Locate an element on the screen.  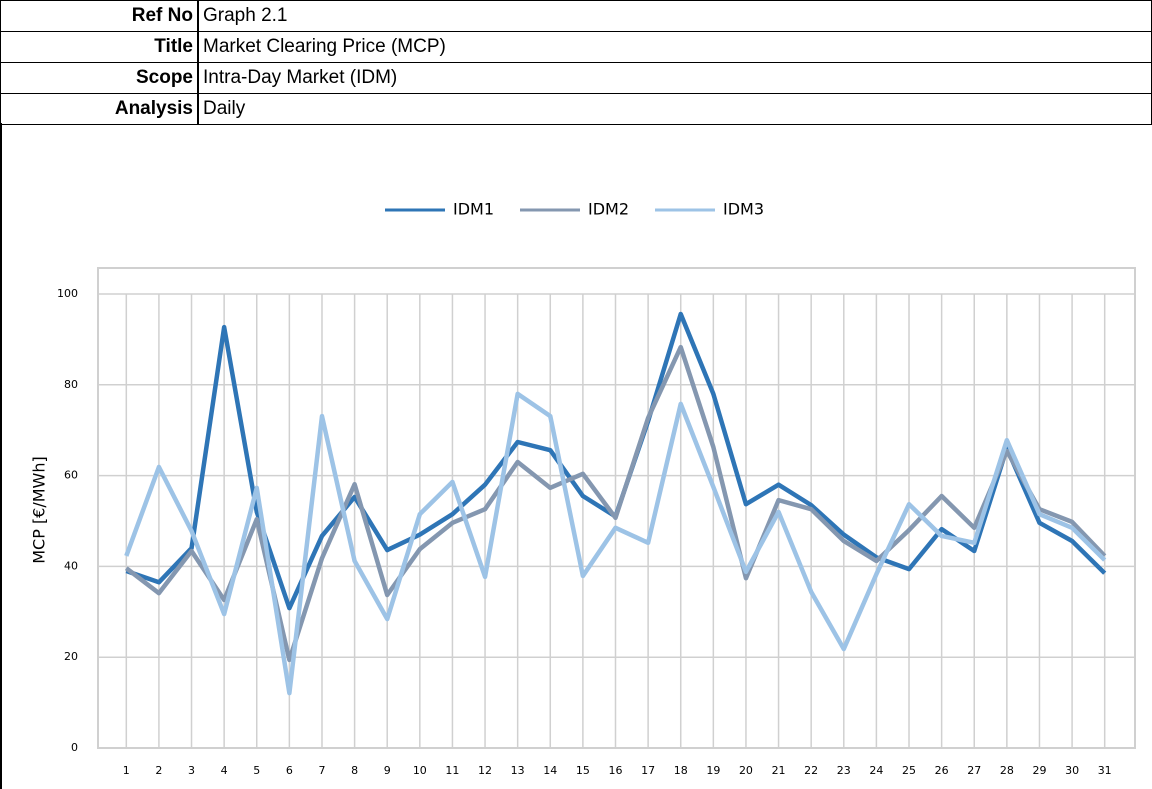
x-tick-label: 20 is located at coordinates (746, 770).